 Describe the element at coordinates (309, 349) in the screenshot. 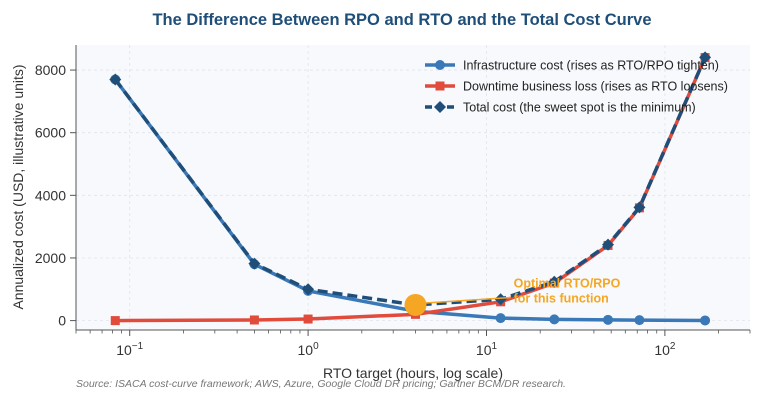

I see `x-tick-label: 100` at that location.